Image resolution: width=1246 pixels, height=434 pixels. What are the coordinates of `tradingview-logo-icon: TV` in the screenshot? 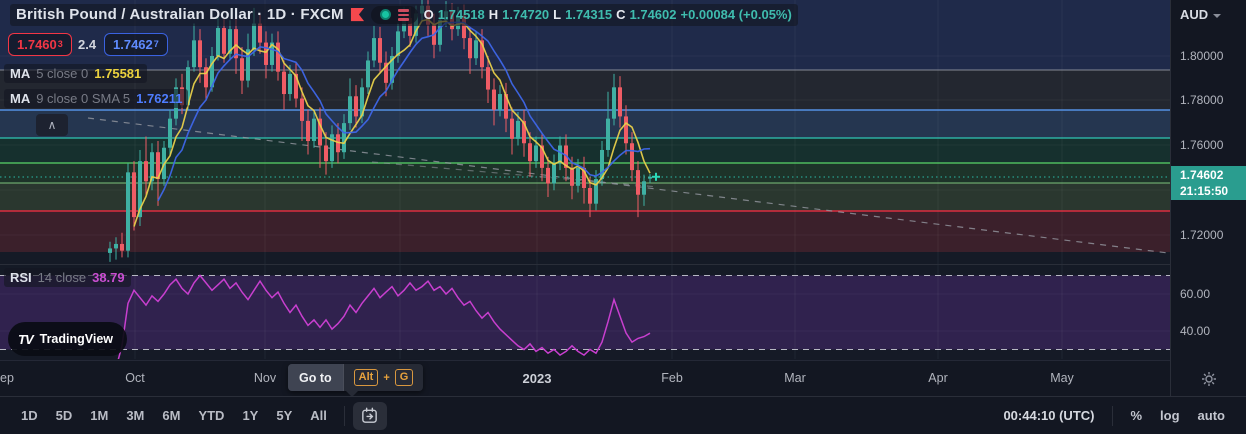 It's located at (26, 339).